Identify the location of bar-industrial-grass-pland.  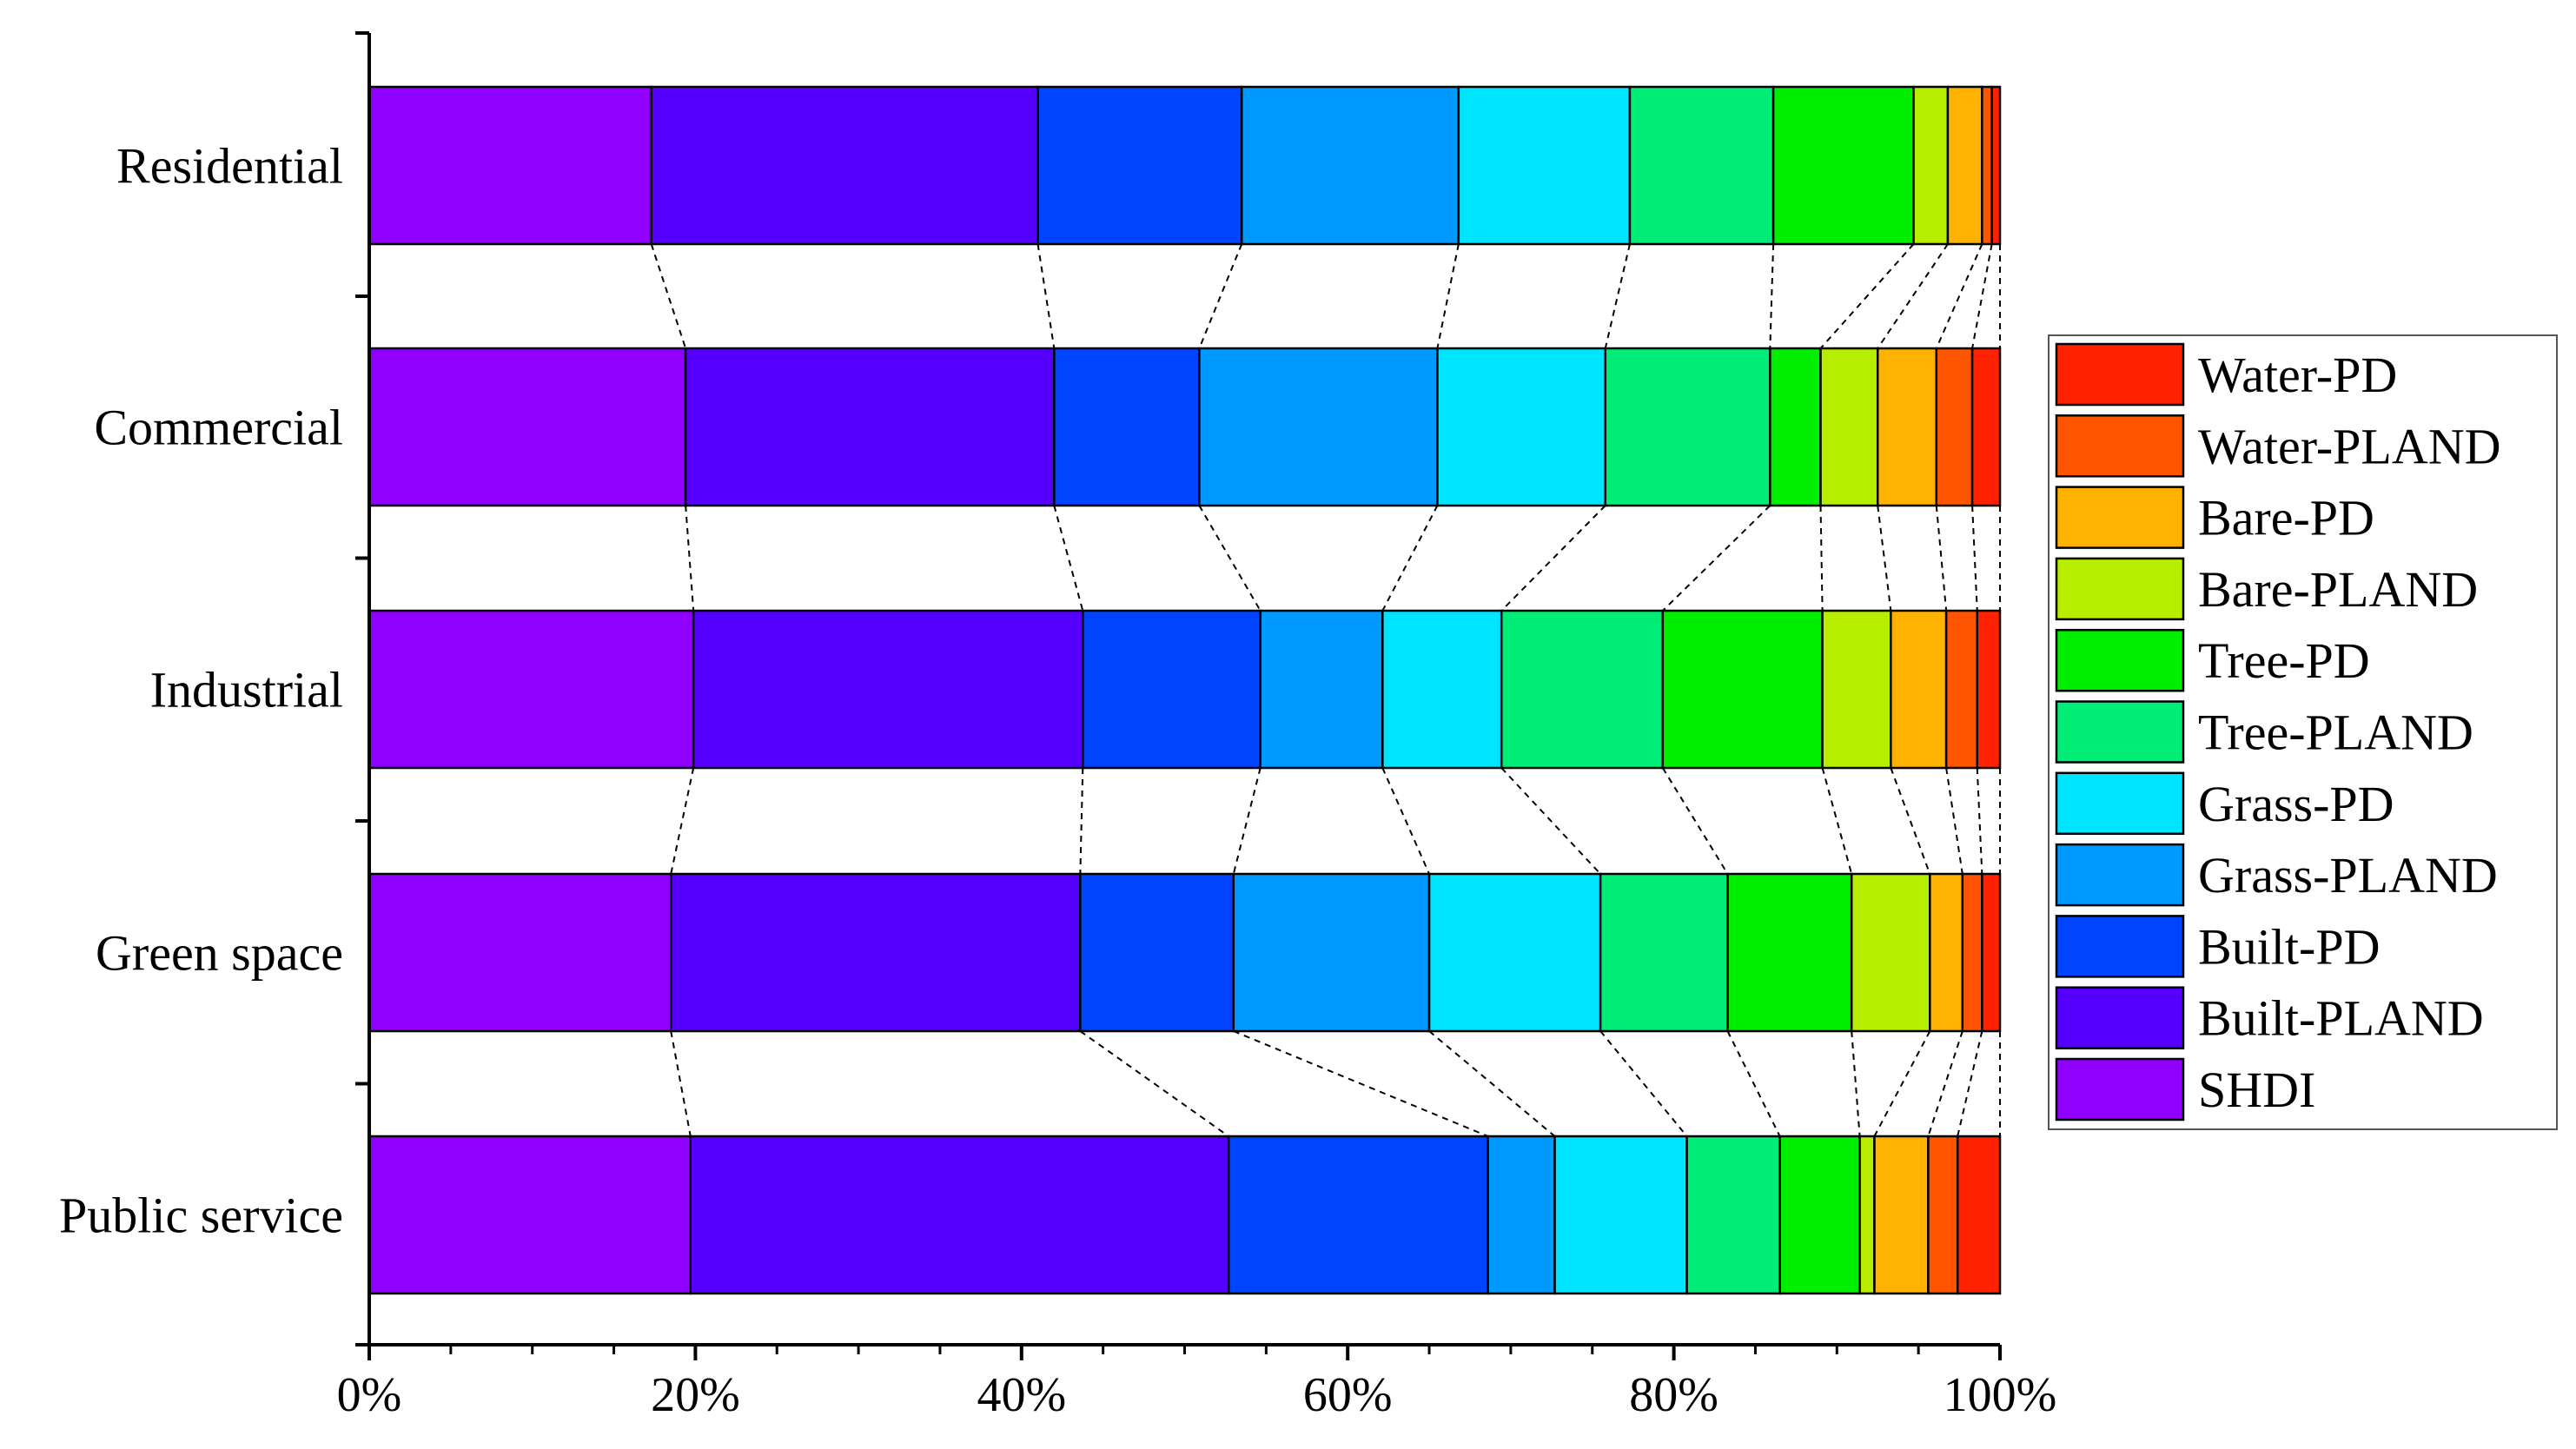
(1321, 689).